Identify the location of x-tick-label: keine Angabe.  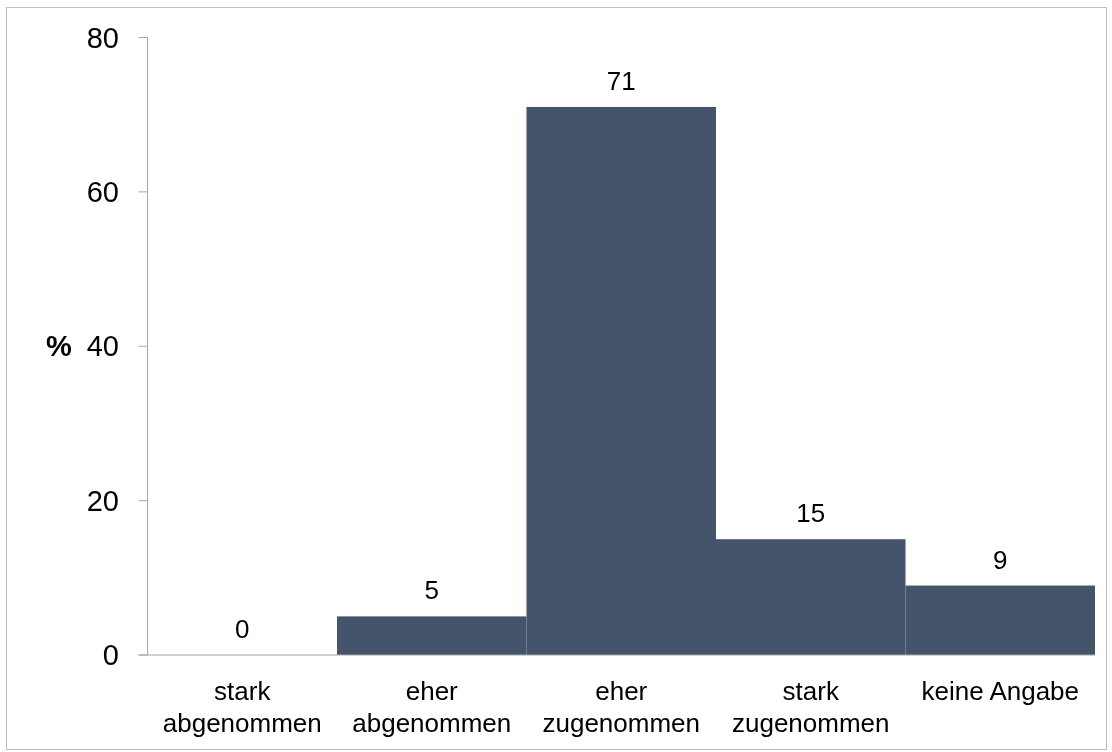
(1000, 691).